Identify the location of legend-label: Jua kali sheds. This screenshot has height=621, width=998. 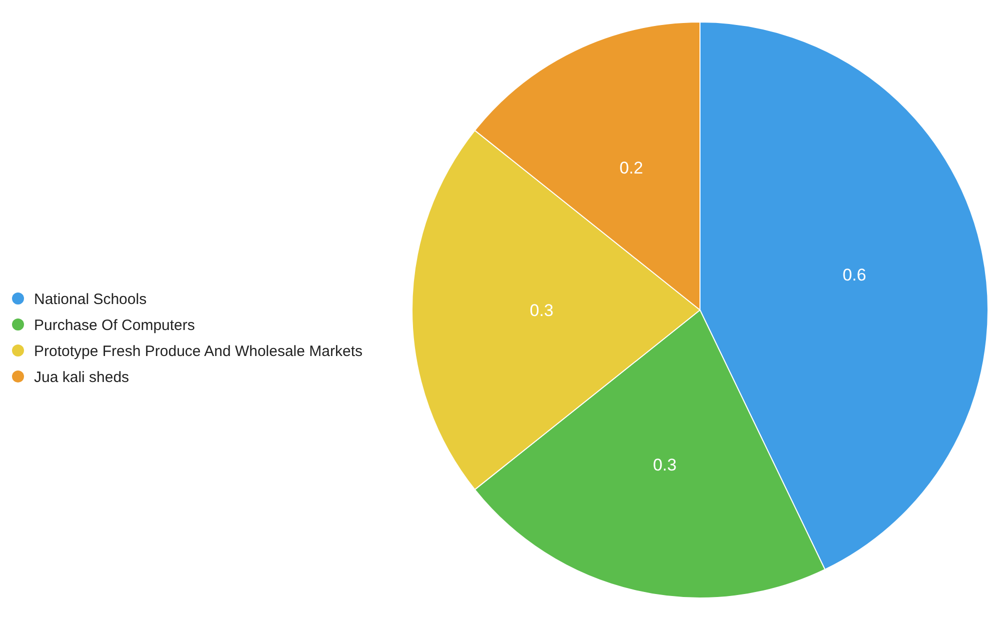
(82, 377).